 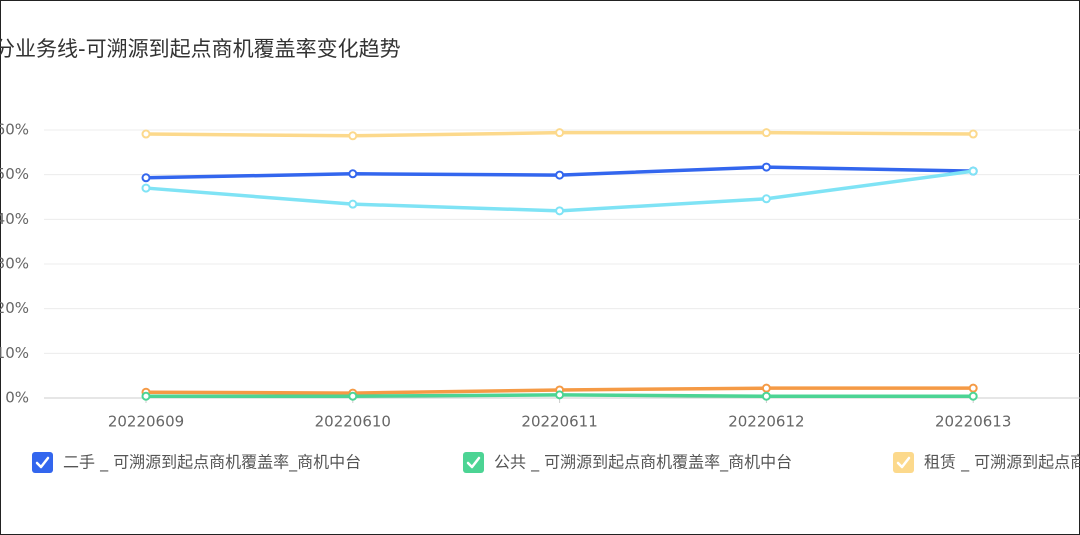 What do you see at coordinates (17, 398) in the screenshot?
I see `y-tick-label: 0%` at bounding box center [17, 398].